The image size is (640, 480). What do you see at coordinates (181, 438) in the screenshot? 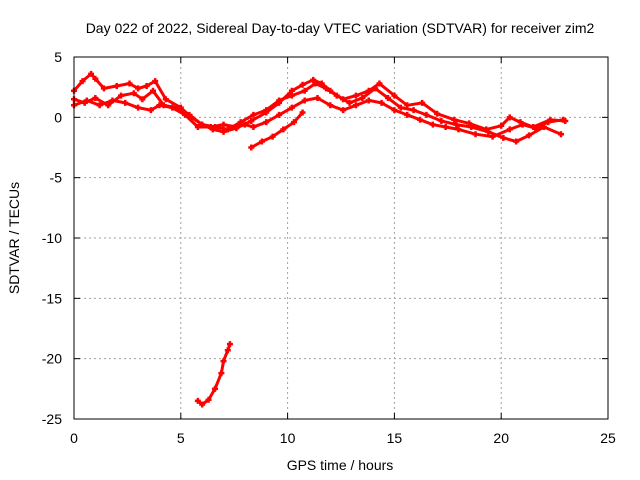
I see `x-tick-label: 5` at bounding box center [181, 438].